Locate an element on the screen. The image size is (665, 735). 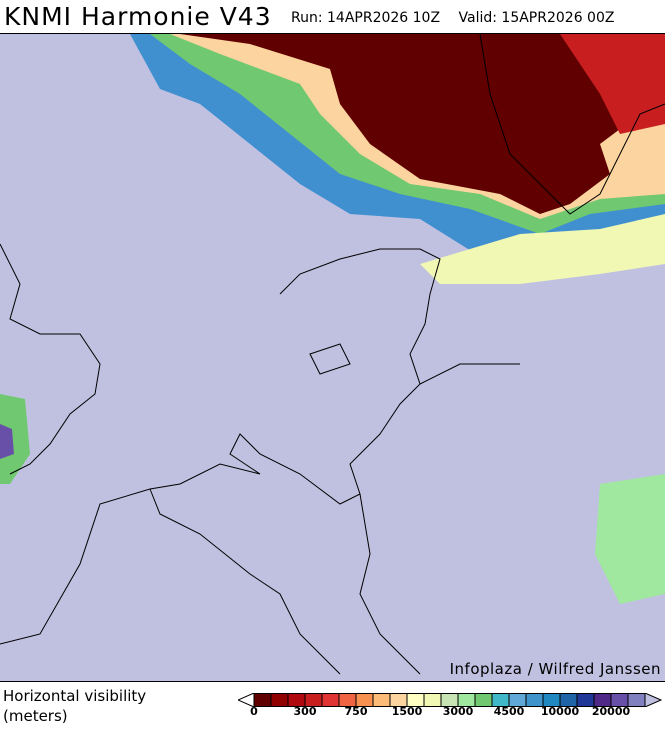
legend-label-line1: Horizontal visibility is located at coordinates (75, 696).